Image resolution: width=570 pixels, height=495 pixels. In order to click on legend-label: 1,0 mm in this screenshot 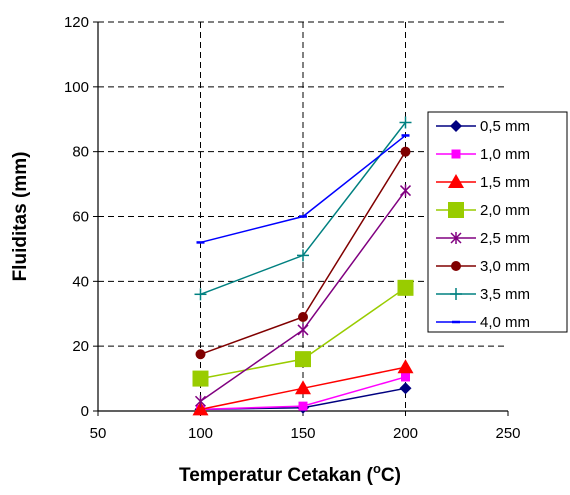, I will do `click(505, 154)`.